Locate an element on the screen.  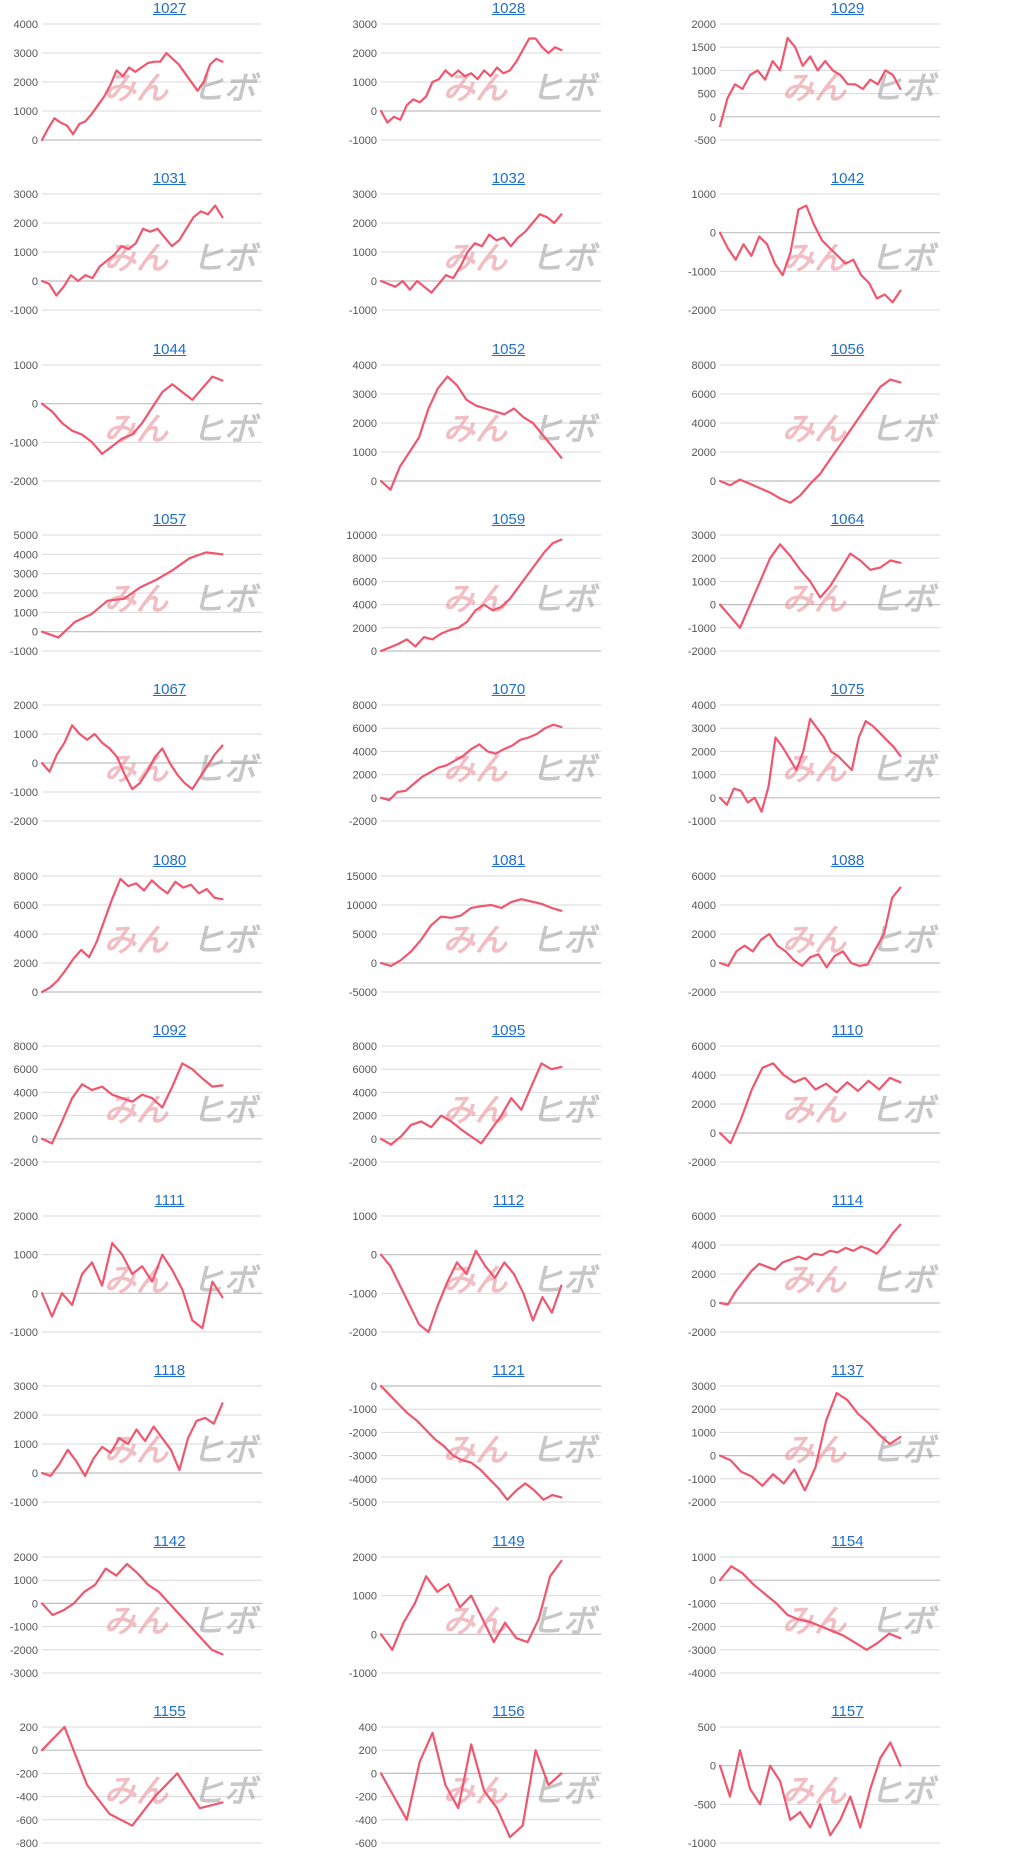
chart-title-link: 1070 is located at coordinates (508, 690).